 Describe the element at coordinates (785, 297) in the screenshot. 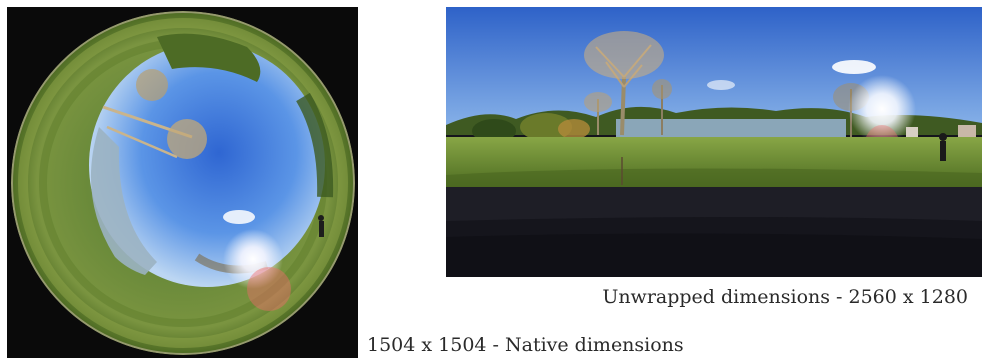

I see `unwrapped-dimensions-caption: Unwrapped dimensions - 2560 x 1280` at that location.